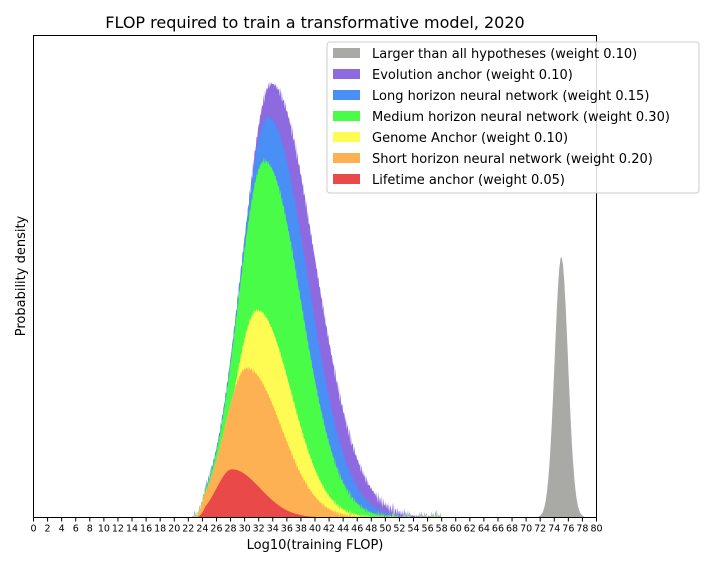 This screenshot has height=567, width=703. Describe the element at coordinates (315, 529) in the screenshot. I see `x-tick-label: 40` at that location.